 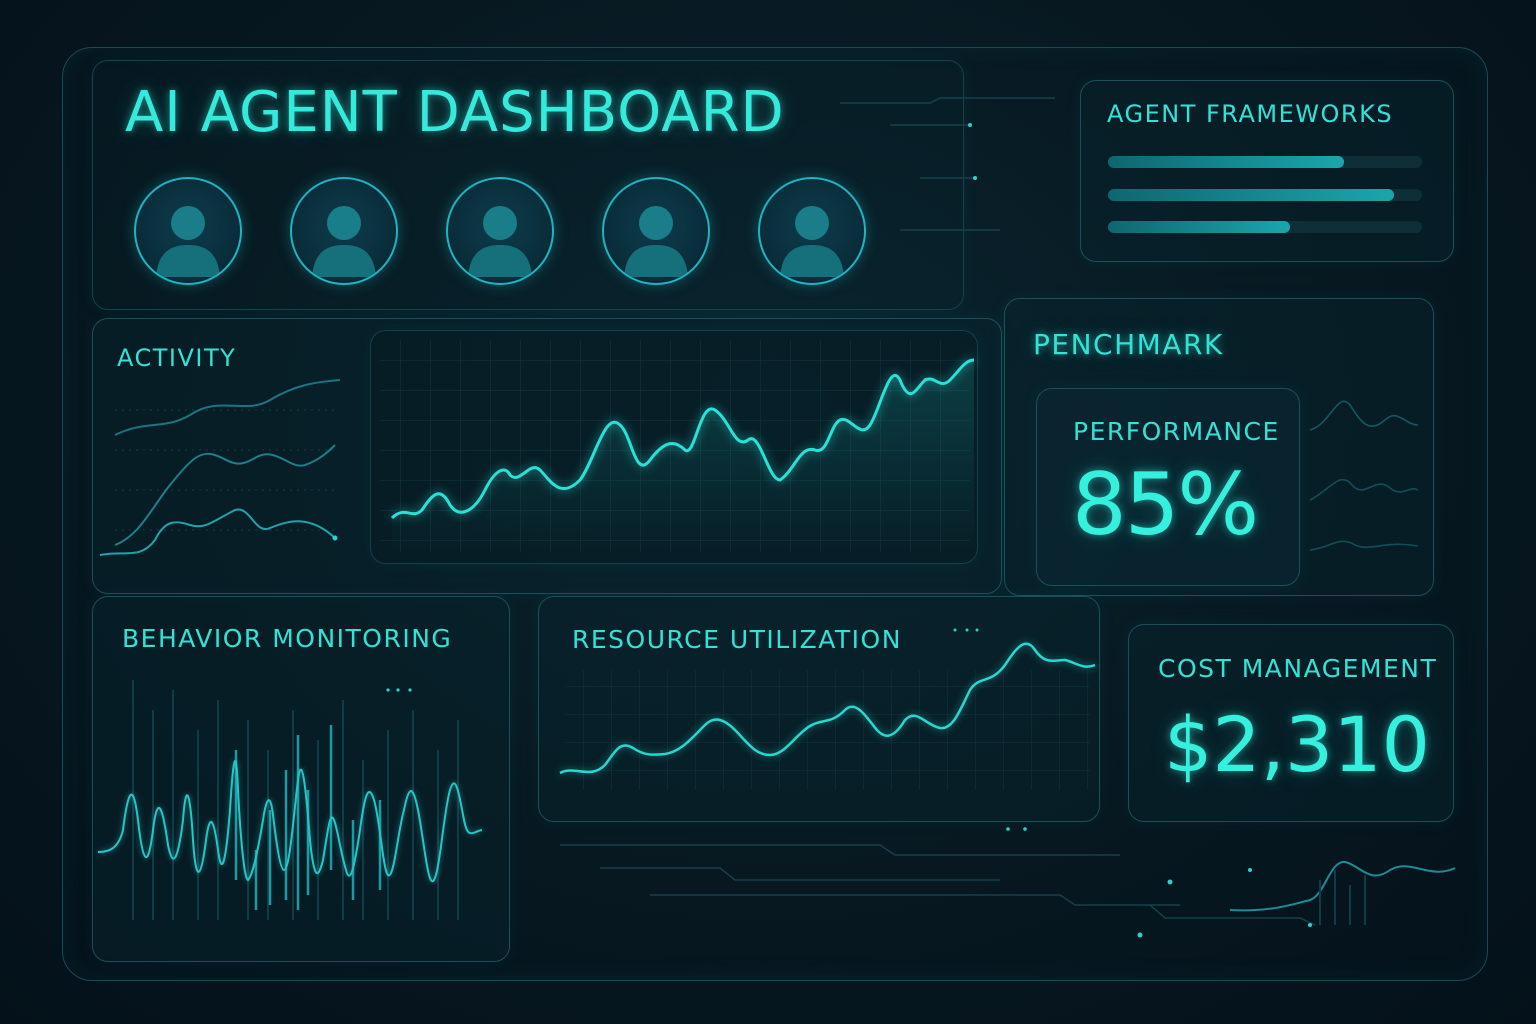 I want to click on cost-management-label: COST MANAGEMENT, so click(x=1298, y=668).